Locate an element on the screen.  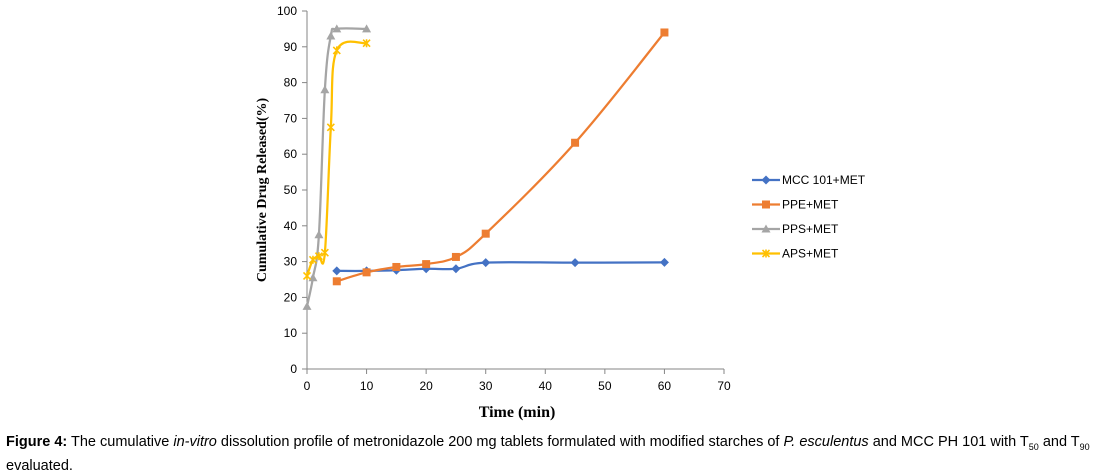
y-tick-label: 0 is located at coordinates (293, 369).